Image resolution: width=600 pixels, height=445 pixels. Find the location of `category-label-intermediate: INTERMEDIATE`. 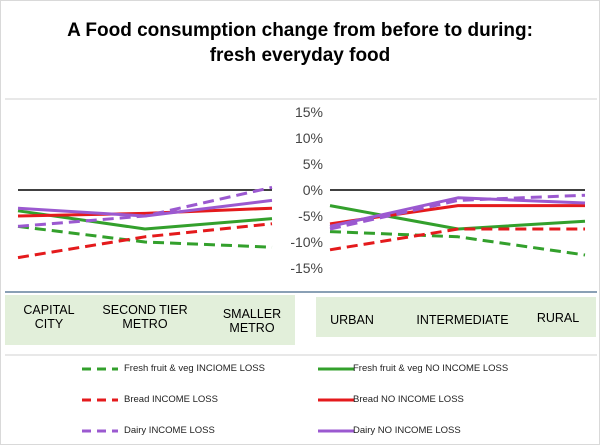

category-label-intermediate: INTERMEDIATE is located at coordinates (462, 320).